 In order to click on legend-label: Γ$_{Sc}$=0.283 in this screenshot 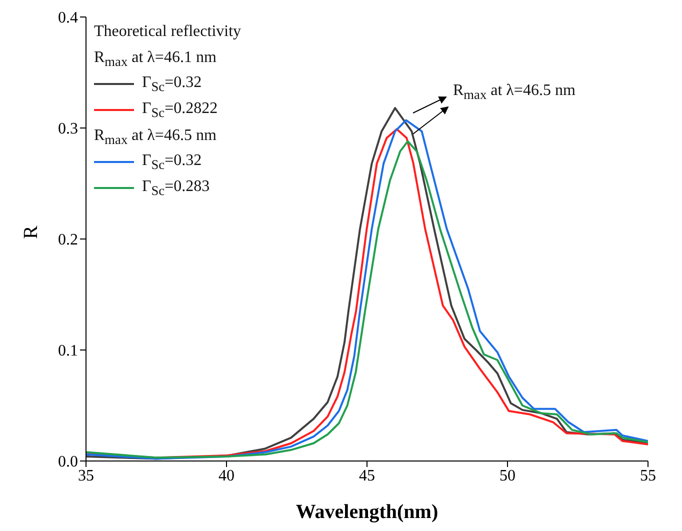, I will do `click(176, 188)`.